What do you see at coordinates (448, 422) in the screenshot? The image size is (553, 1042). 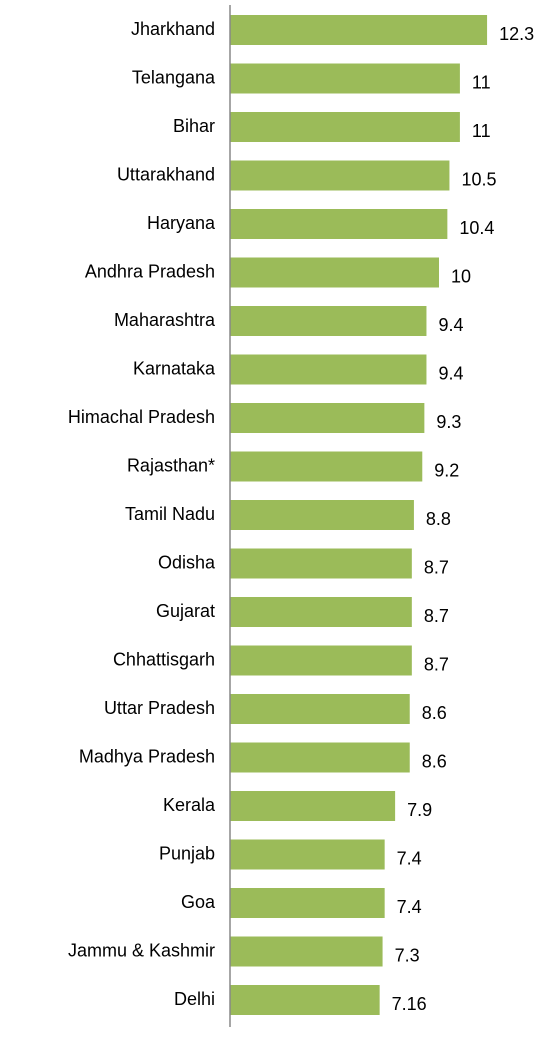 I see `value-label: 9.3` at bounding box center [448, 422].